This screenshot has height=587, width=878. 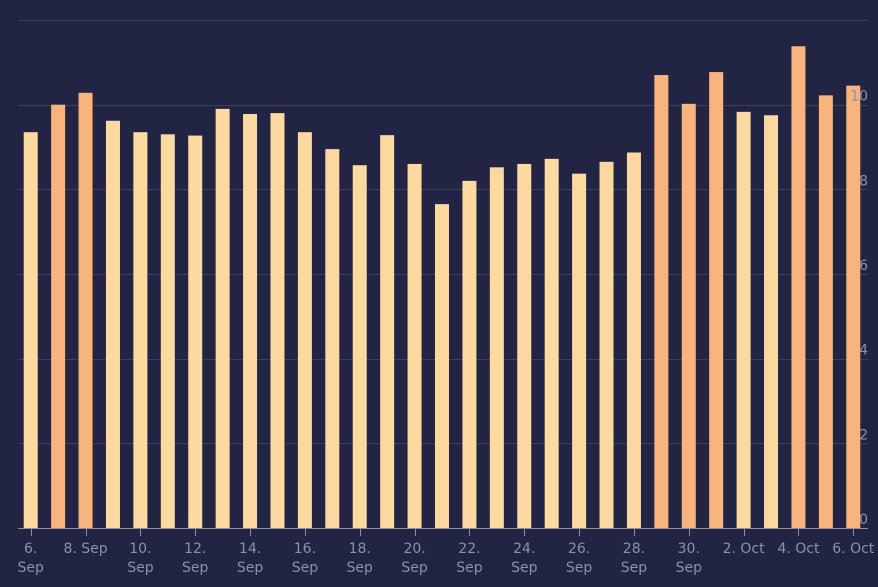 What do you see at coordinates (140, 558) in the screenshot?
I see `x-tick-label: 10. Sep` at bounding box center [140, 558].